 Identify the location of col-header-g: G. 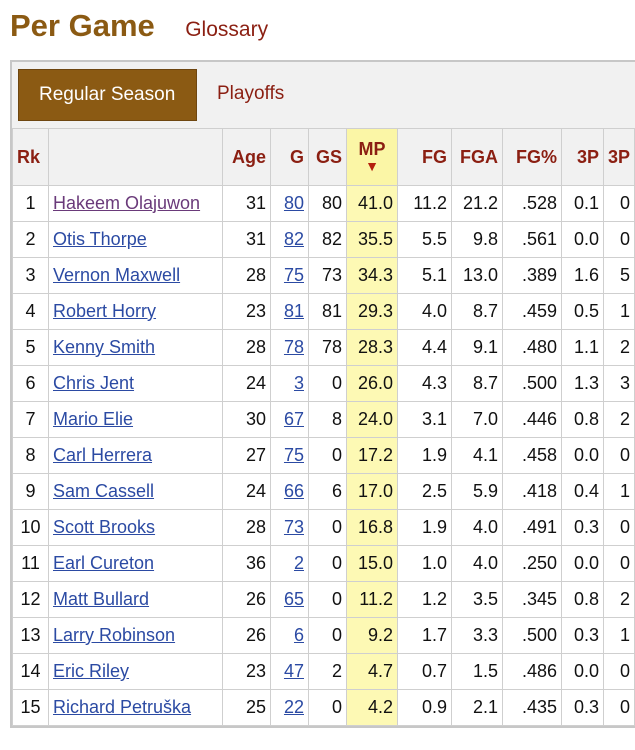
(289, 157).